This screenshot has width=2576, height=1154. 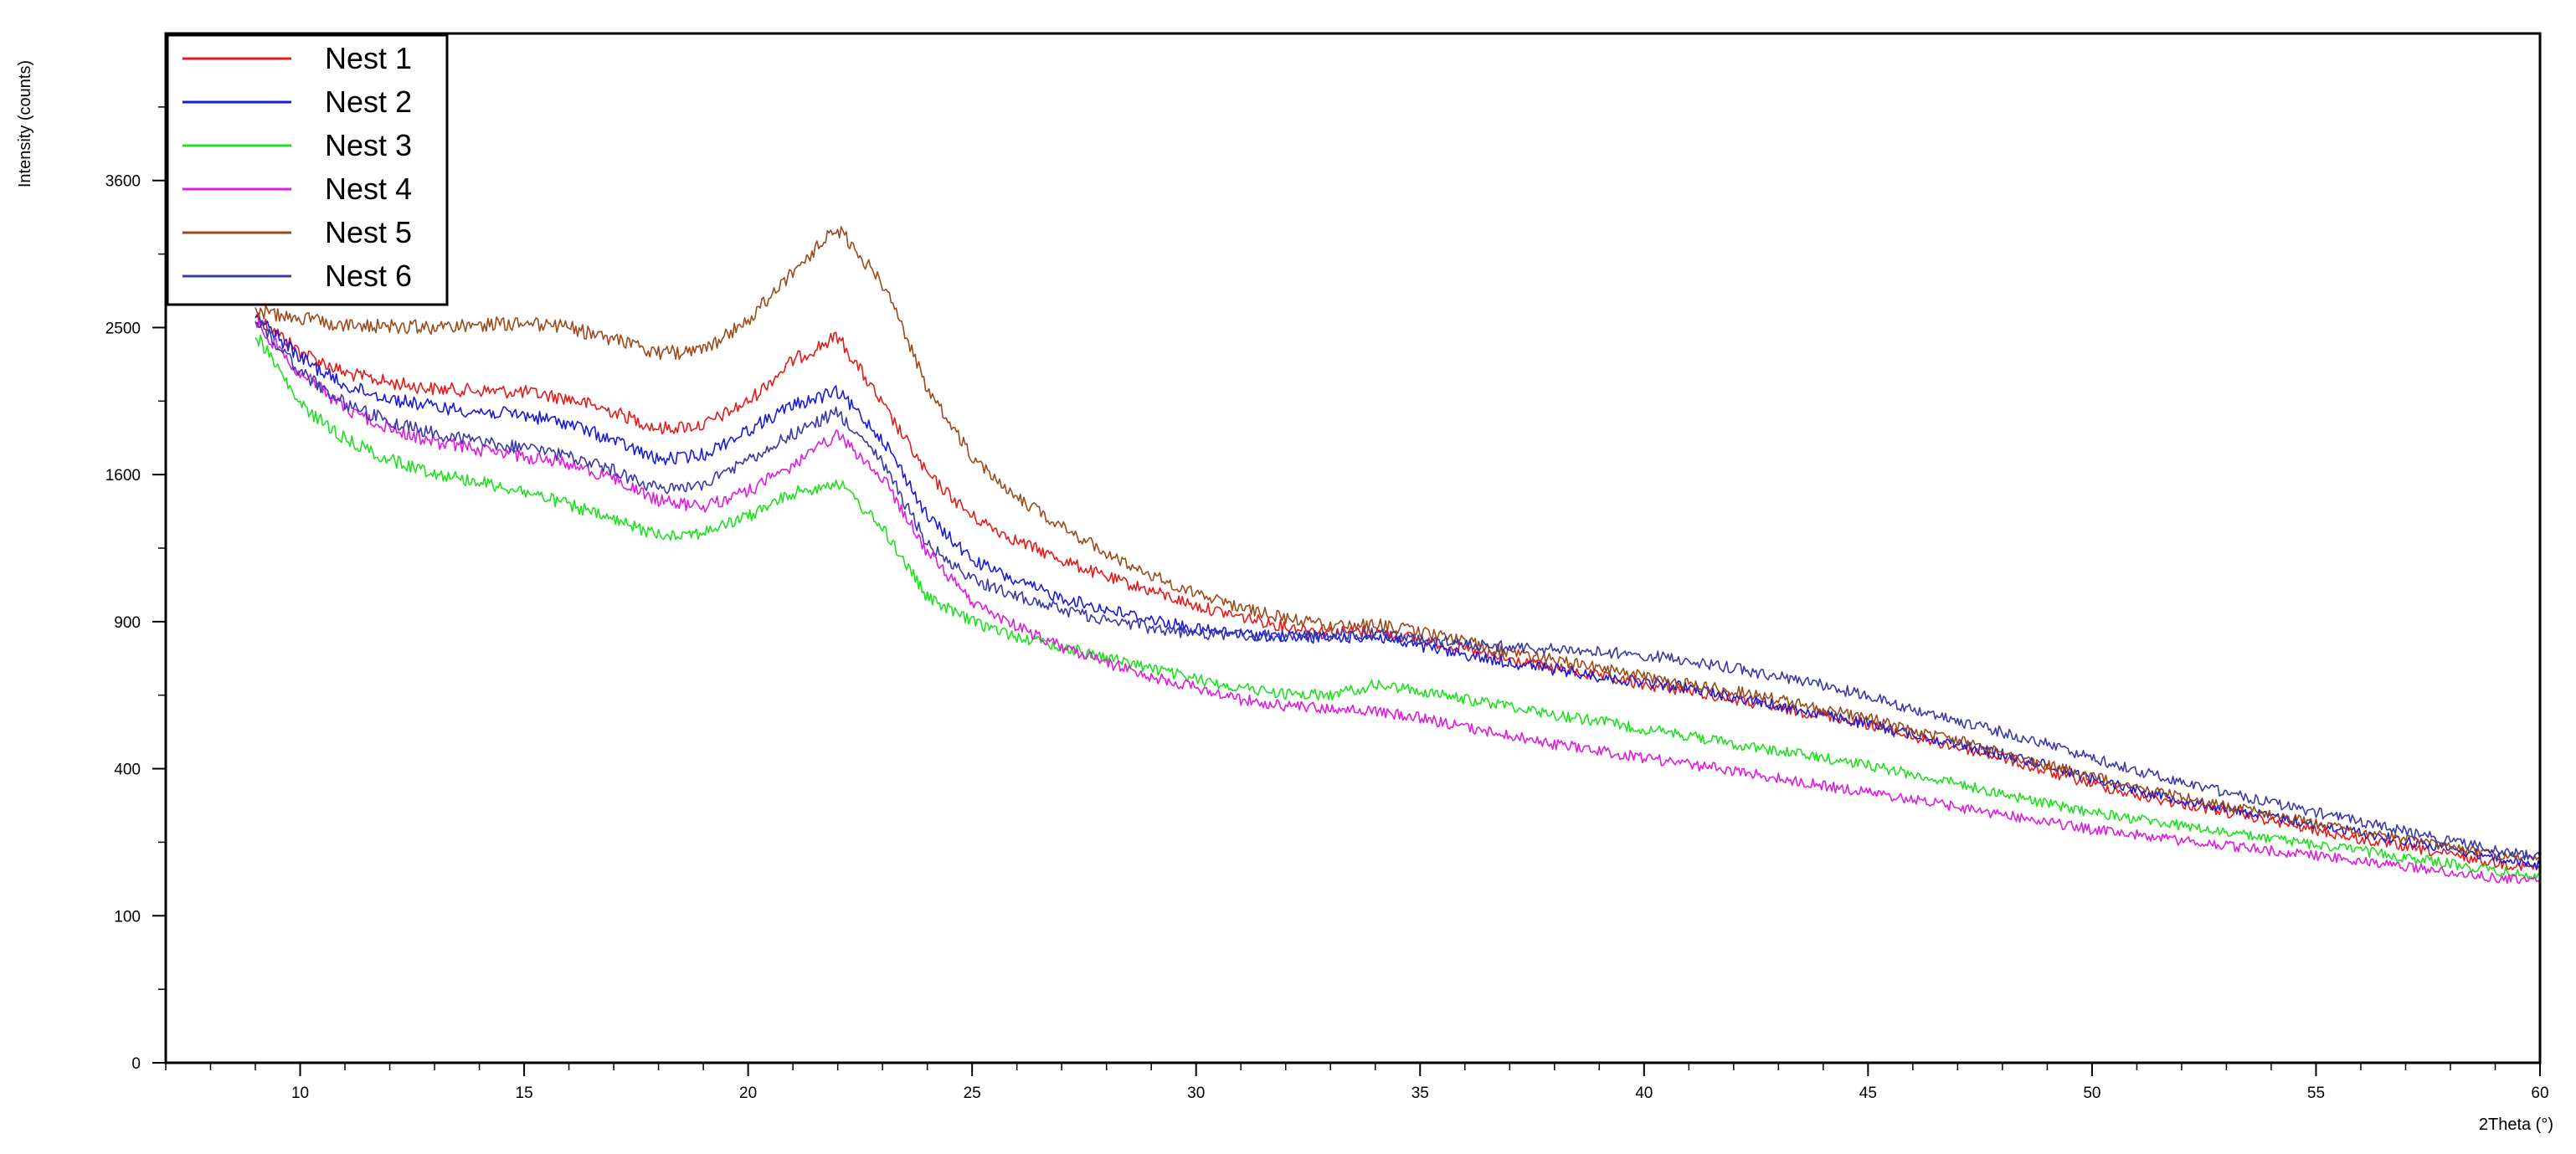 What do you see at coordinates (2092, 1093) in the screenshot?
I see `x-tick-label: 50` at bounding box center [2092, 1093].